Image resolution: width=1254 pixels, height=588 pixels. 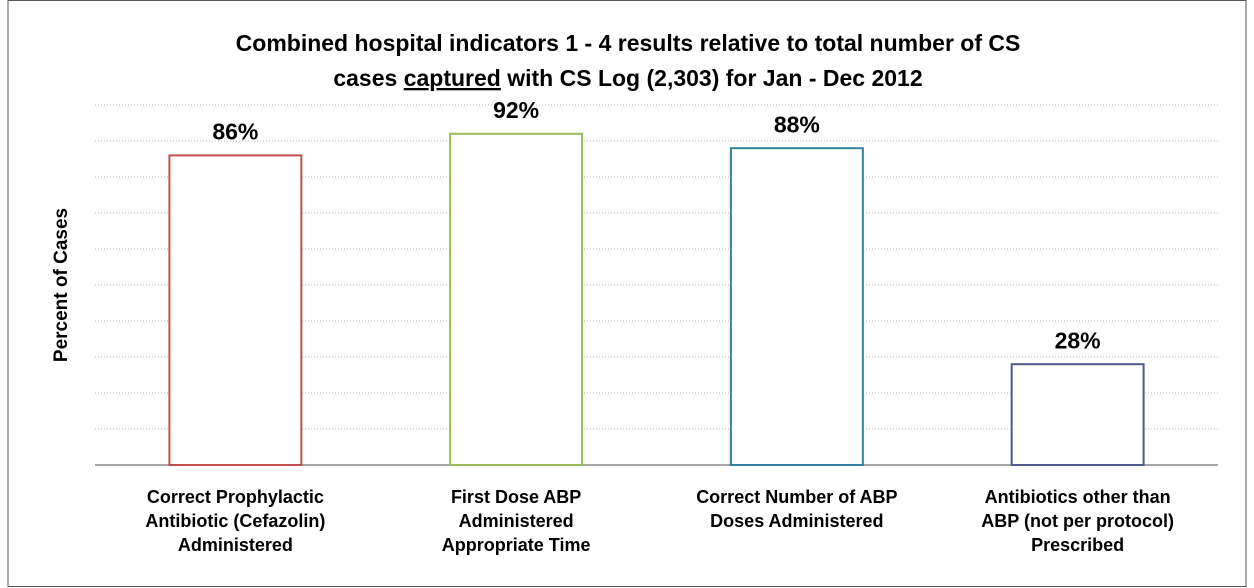 What do you see at coordinates (235, 497) in the screenshot?
I see `x-tick-label: Correct Prophylactic` at bounding box center [235, 497].